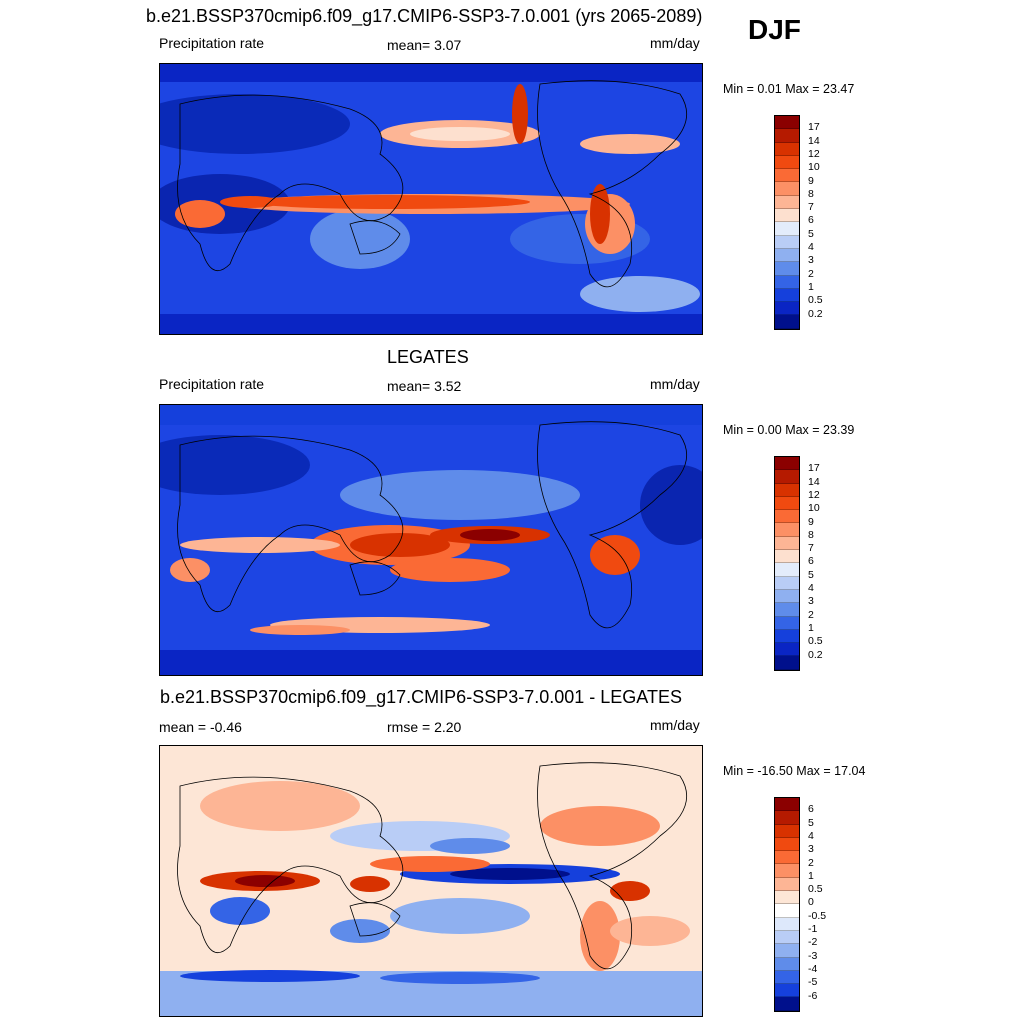 This screenshot has height=1024, width=1024. What do you see at coordinates (431, 881) in the screenshot?
I see `panel3-map` at bounding box center [431, 881].